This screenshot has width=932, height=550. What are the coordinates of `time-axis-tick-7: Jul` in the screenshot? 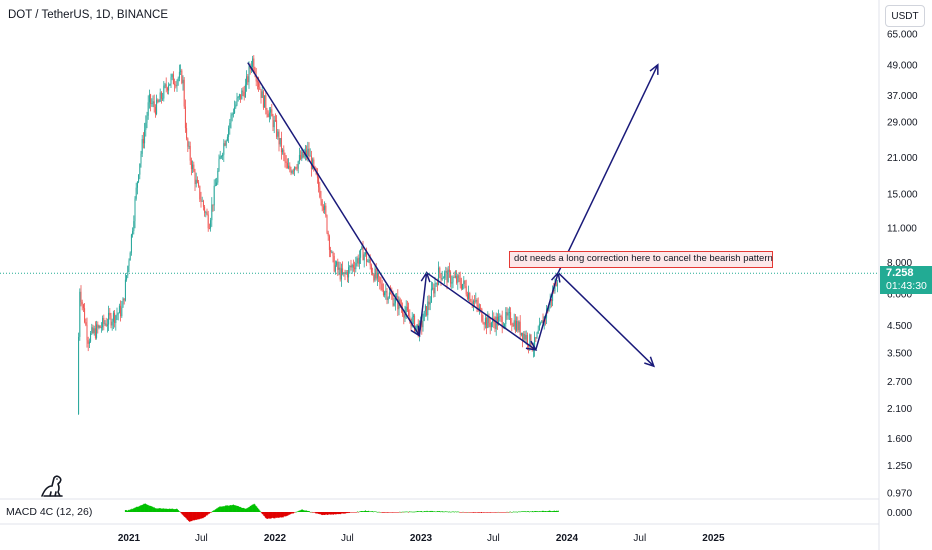 It's located at (639, 538).